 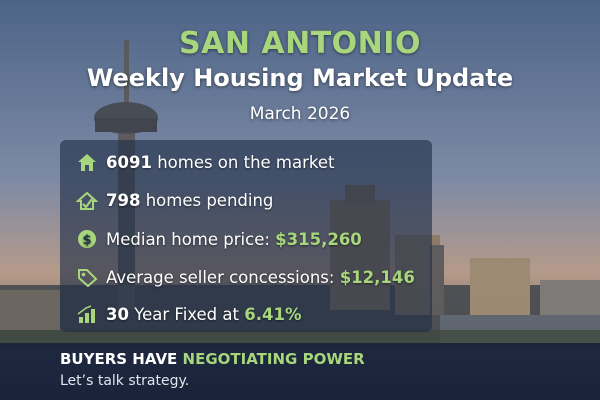 I want to click on stat-value: 6091, so click(x=129, y=162).